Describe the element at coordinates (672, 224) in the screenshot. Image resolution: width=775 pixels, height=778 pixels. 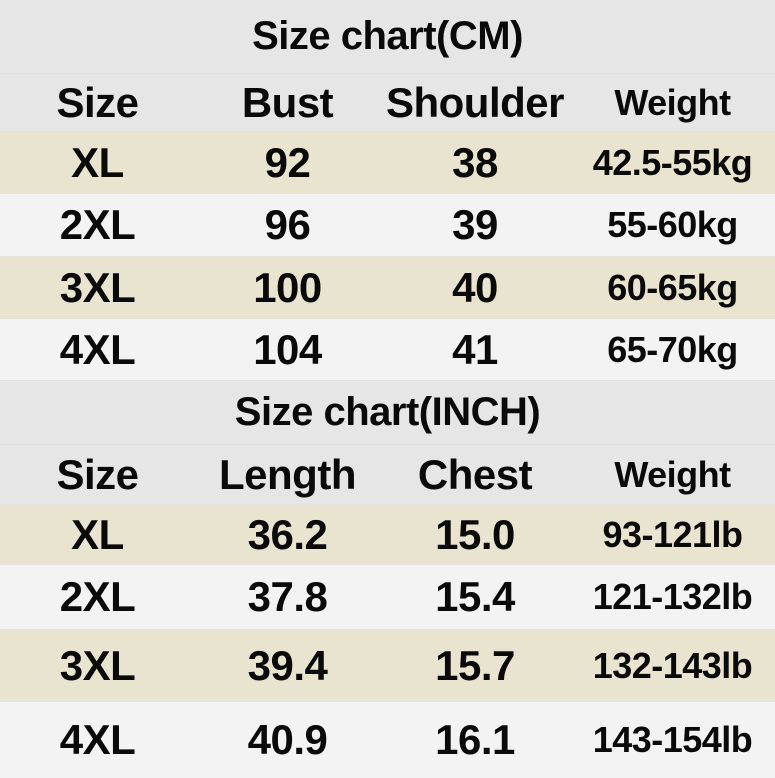
I see `cm-weight-cell: 55-60kg` at that location.